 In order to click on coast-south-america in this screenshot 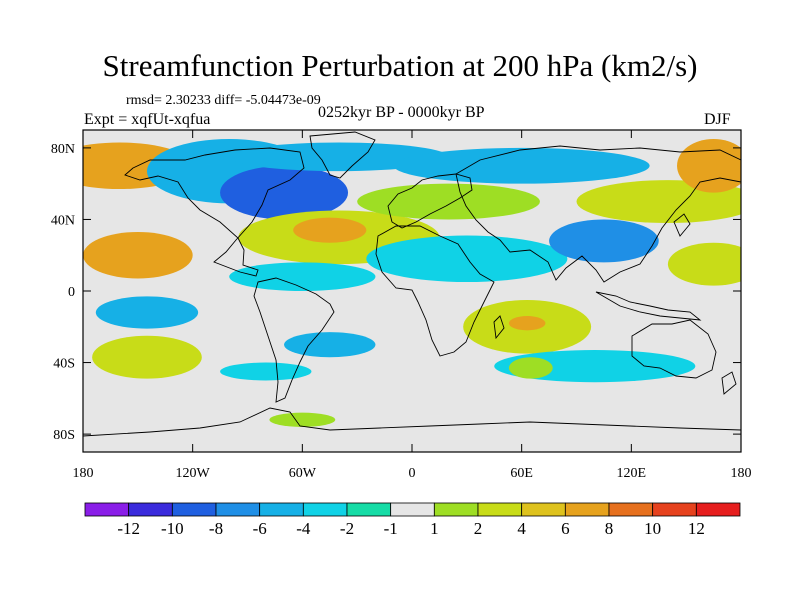, I will do `click(294, 340)`.